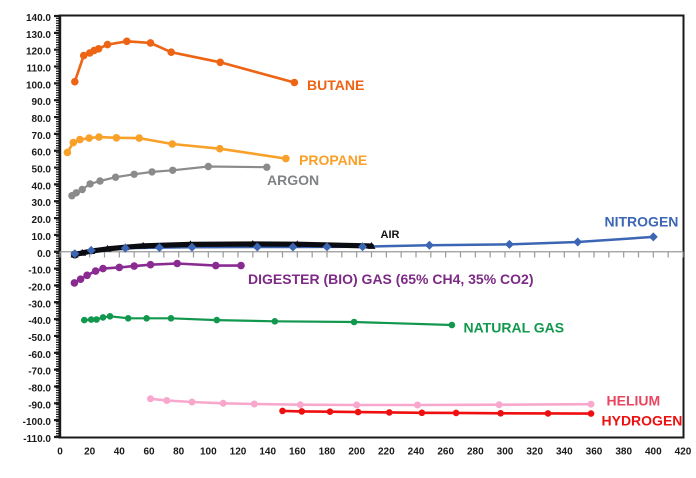 This screenshot has height=478, width=696. I want to click on svg-text: 60.0, so click(42, 153).